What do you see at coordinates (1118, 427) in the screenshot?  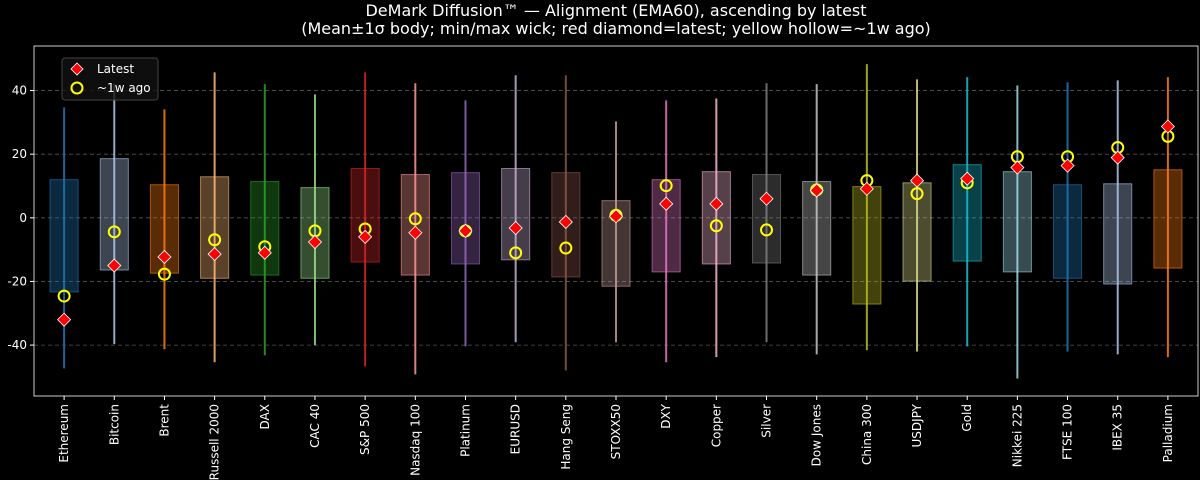 I see `x-tick-label: IBEX 35` at bounding box center [1118, 427].